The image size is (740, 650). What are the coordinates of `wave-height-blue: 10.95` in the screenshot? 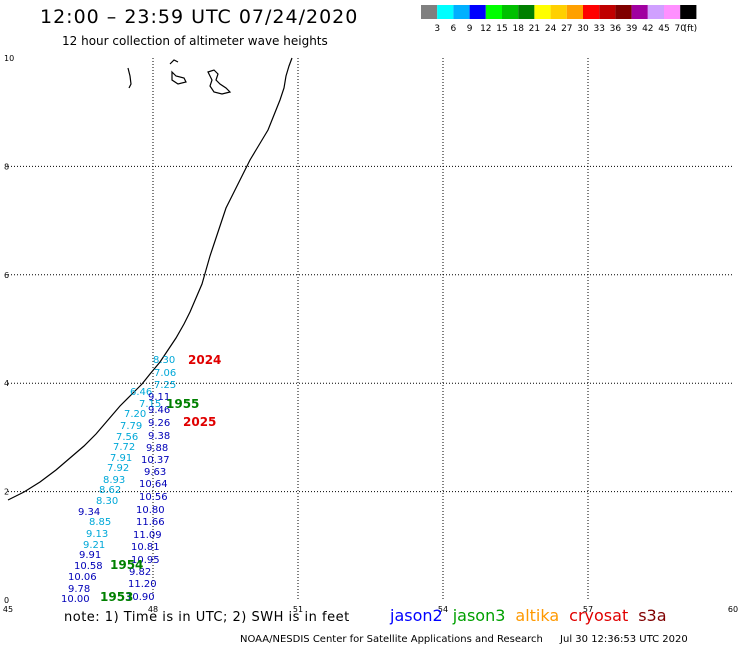 It's located at (145, 560).